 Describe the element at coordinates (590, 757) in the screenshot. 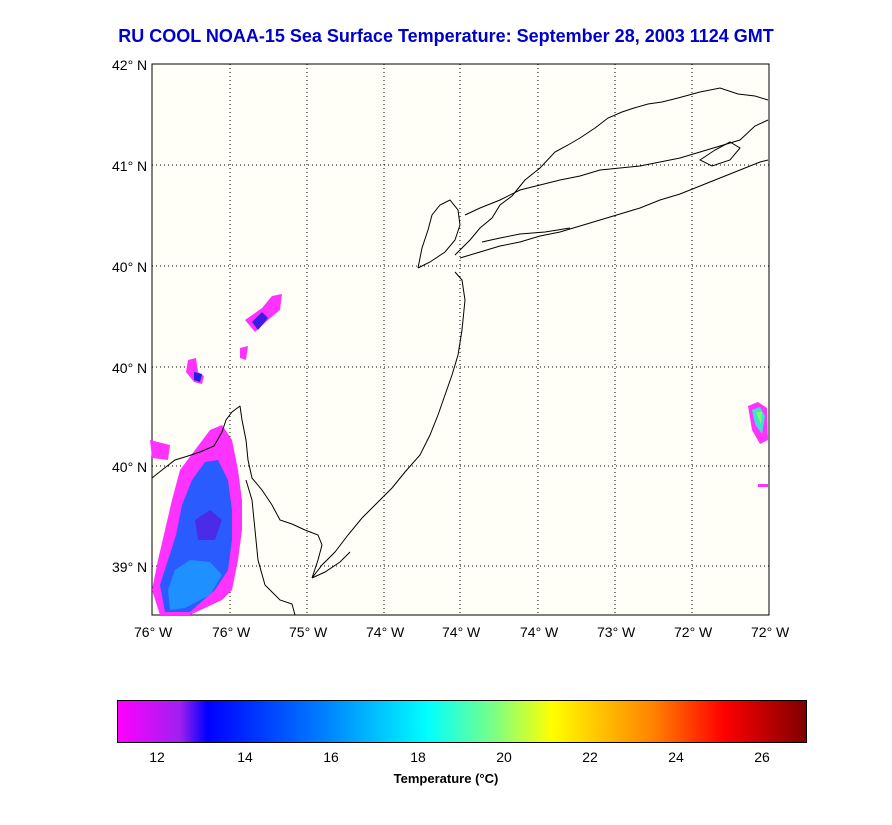

I see `colorbar-tick: 22` at that location.